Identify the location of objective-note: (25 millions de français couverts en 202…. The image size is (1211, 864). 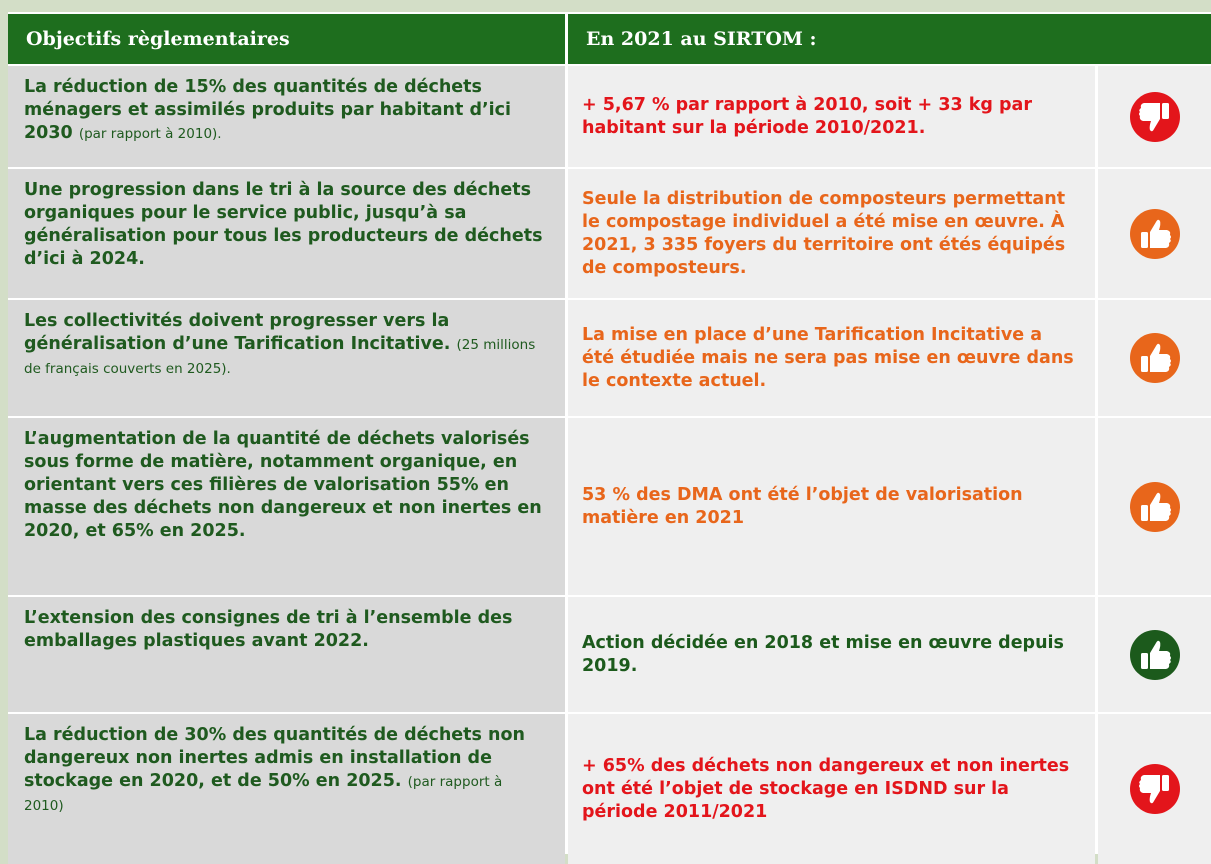
(280, 357).